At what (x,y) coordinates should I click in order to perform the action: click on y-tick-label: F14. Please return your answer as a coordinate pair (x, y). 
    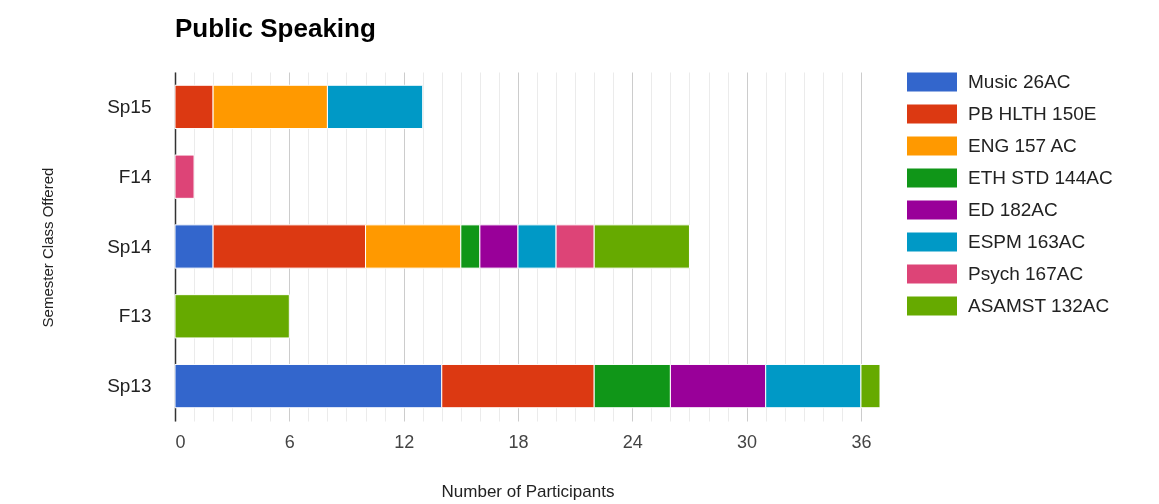
    Looking at the image, I should click on (135, 176).